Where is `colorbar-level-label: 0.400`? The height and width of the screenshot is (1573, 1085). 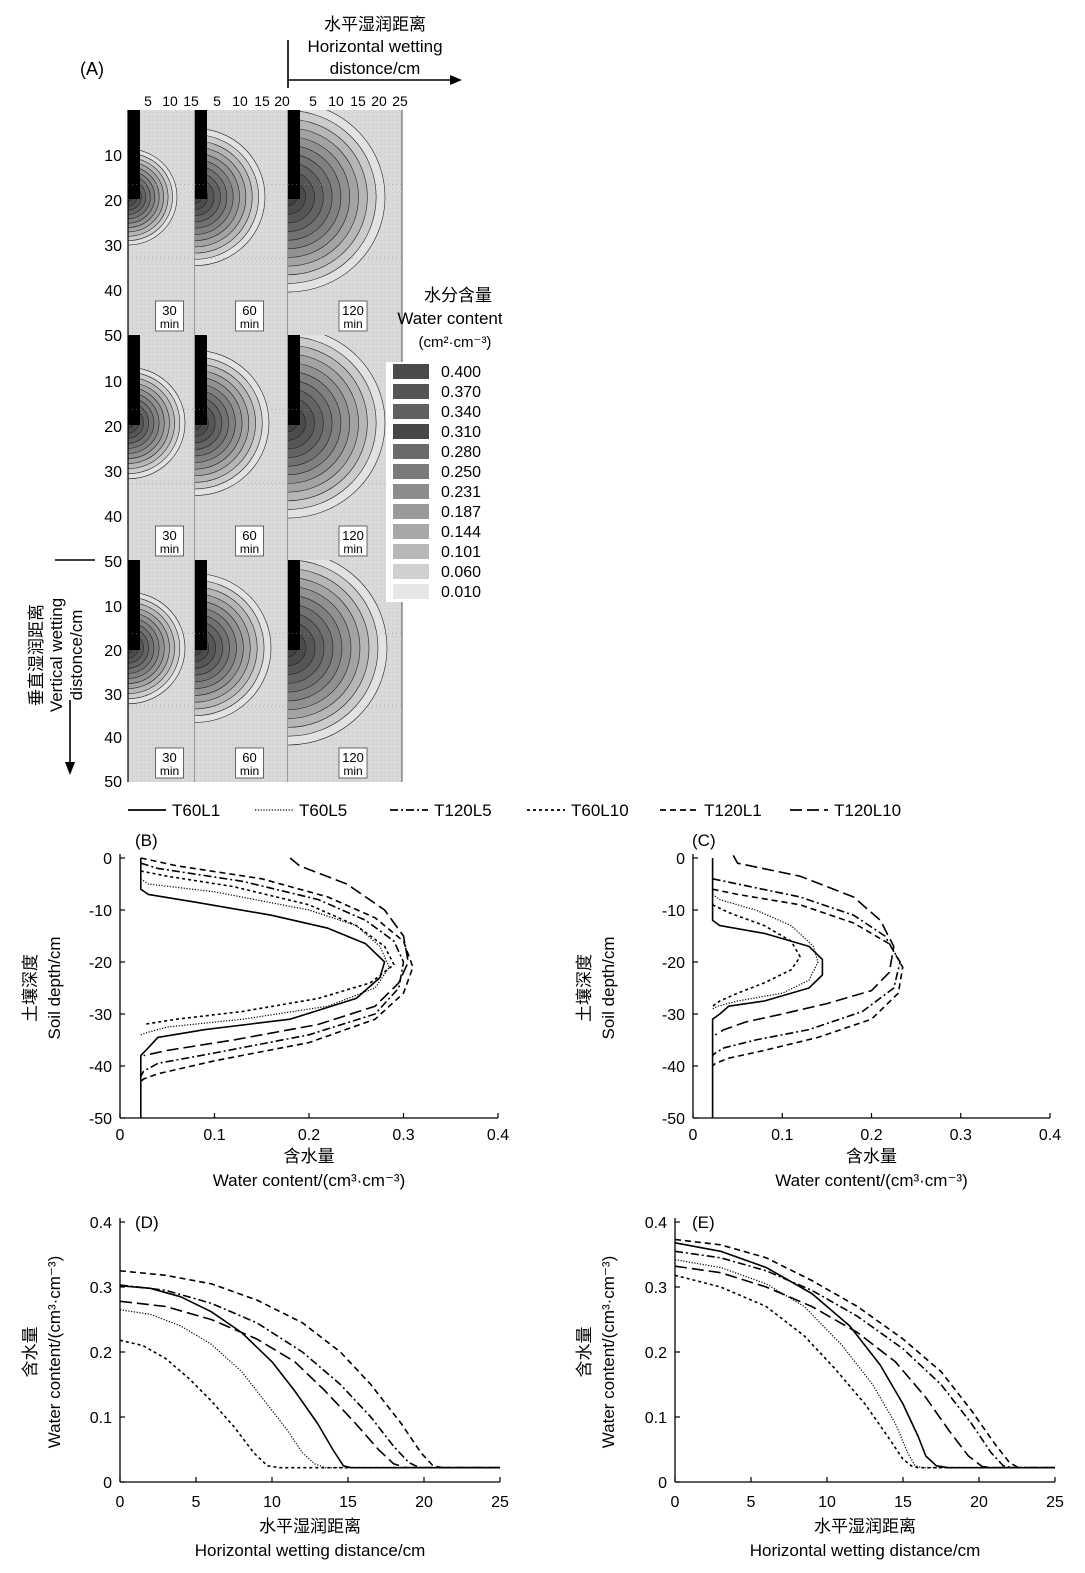 colorbar-level-label: 0.400 is located at coordinates (461, 372).